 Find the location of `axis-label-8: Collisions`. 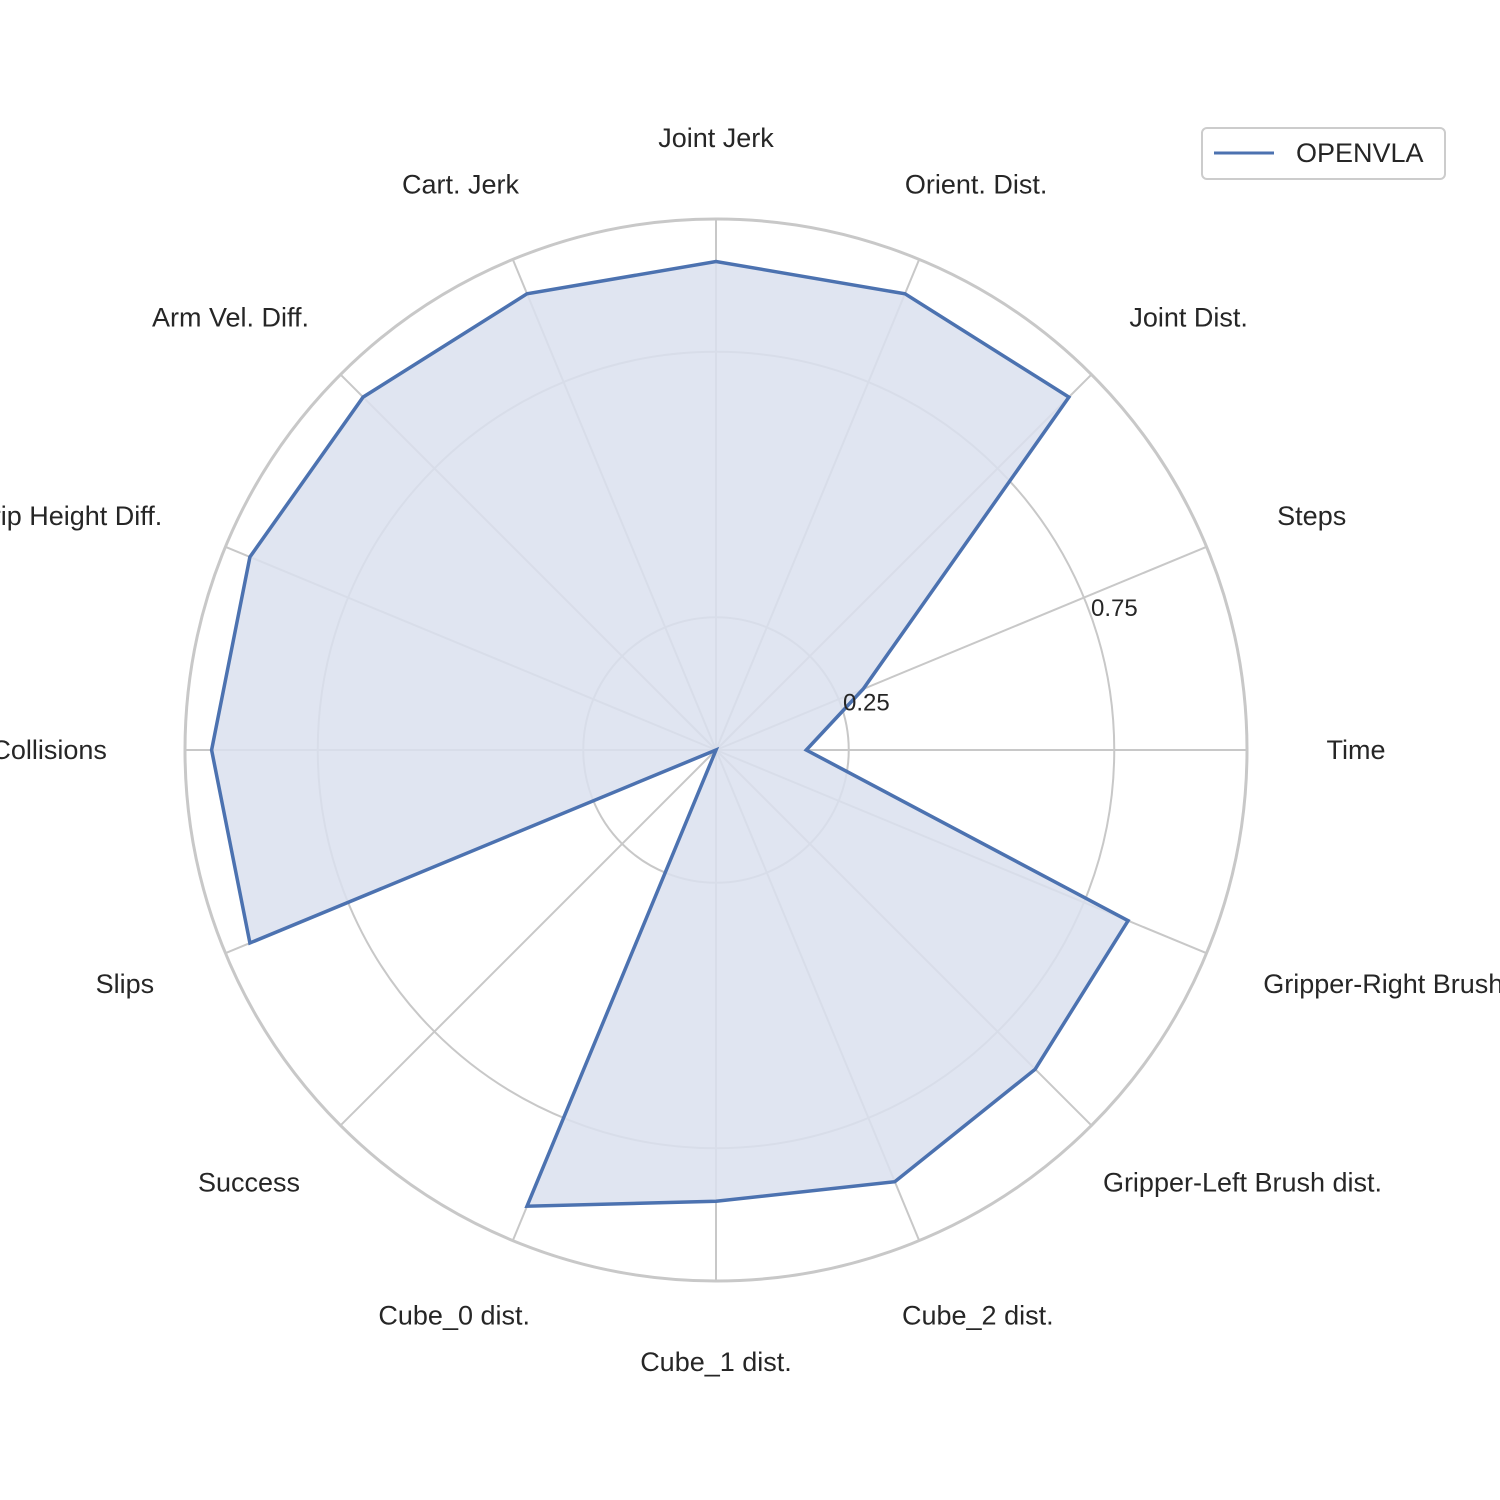

axis-label-8: Collisions is located at coordinates (53, 750).